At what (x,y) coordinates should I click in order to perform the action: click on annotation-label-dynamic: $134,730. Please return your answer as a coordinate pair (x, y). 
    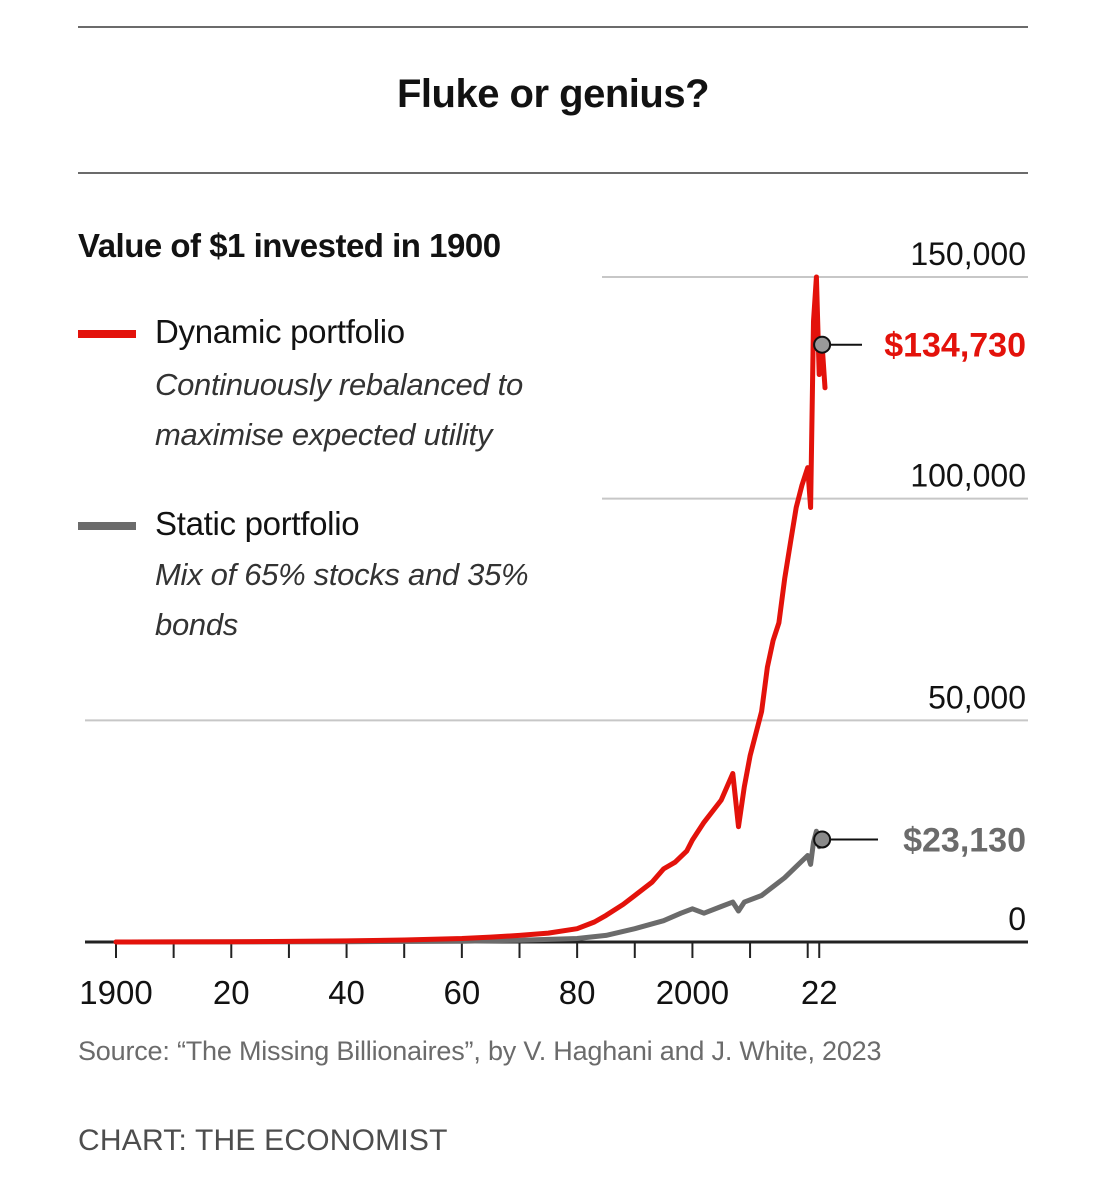
    Looking at the image, I should click on (955, 346).